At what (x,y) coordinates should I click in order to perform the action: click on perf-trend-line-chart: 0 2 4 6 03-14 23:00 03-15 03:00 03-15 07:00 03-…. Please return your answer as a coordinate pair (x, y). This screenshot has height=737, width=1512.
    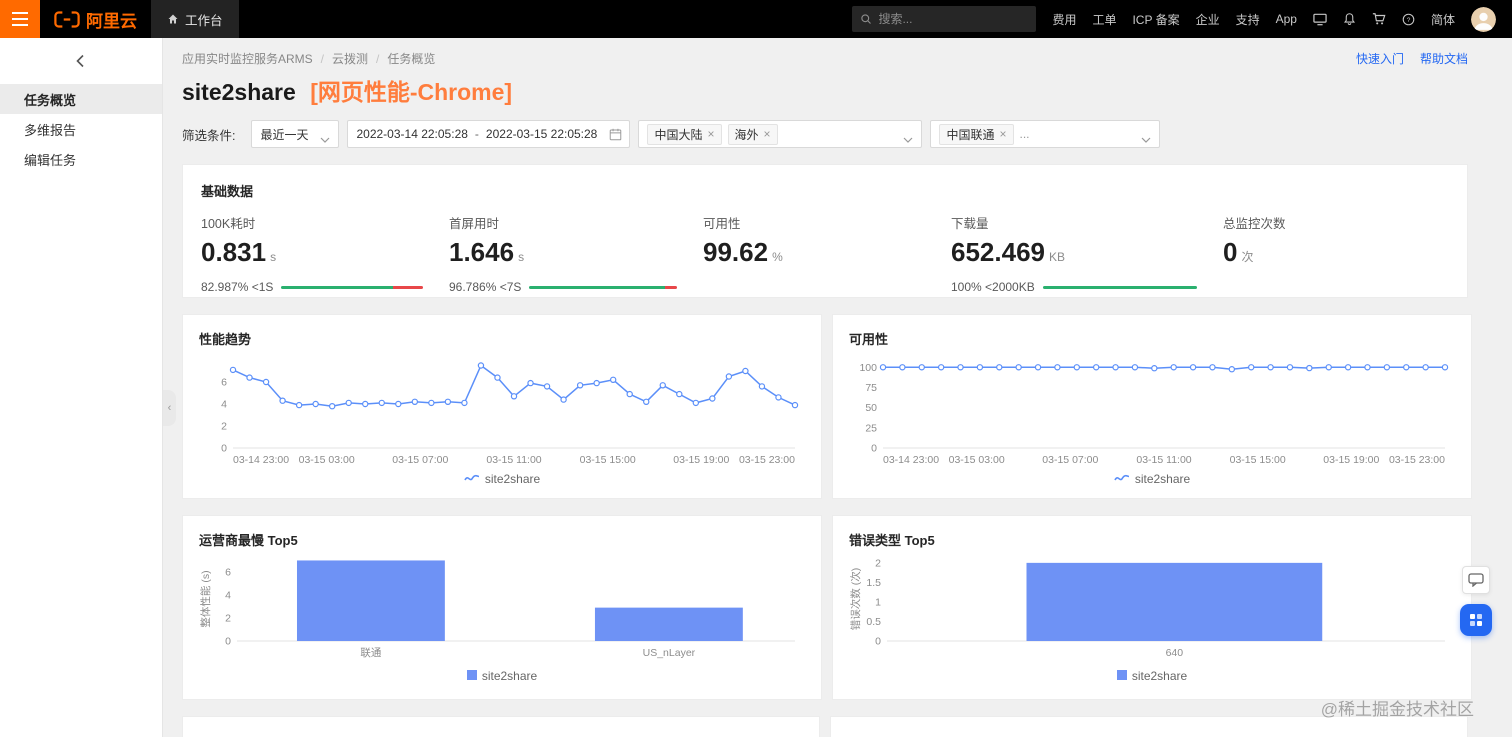
    Looking at the image, I should click on (502, 410).